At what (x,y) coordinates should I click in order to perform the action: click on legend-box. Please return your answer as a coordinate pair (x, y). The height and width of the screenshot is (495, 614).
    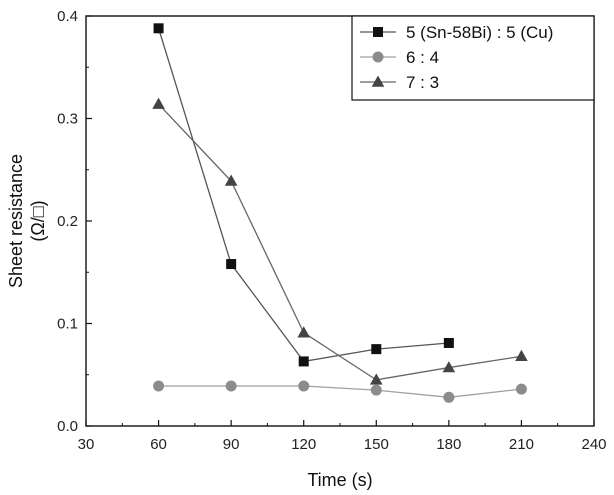
    Looking at the image, I should click on (473, 58).